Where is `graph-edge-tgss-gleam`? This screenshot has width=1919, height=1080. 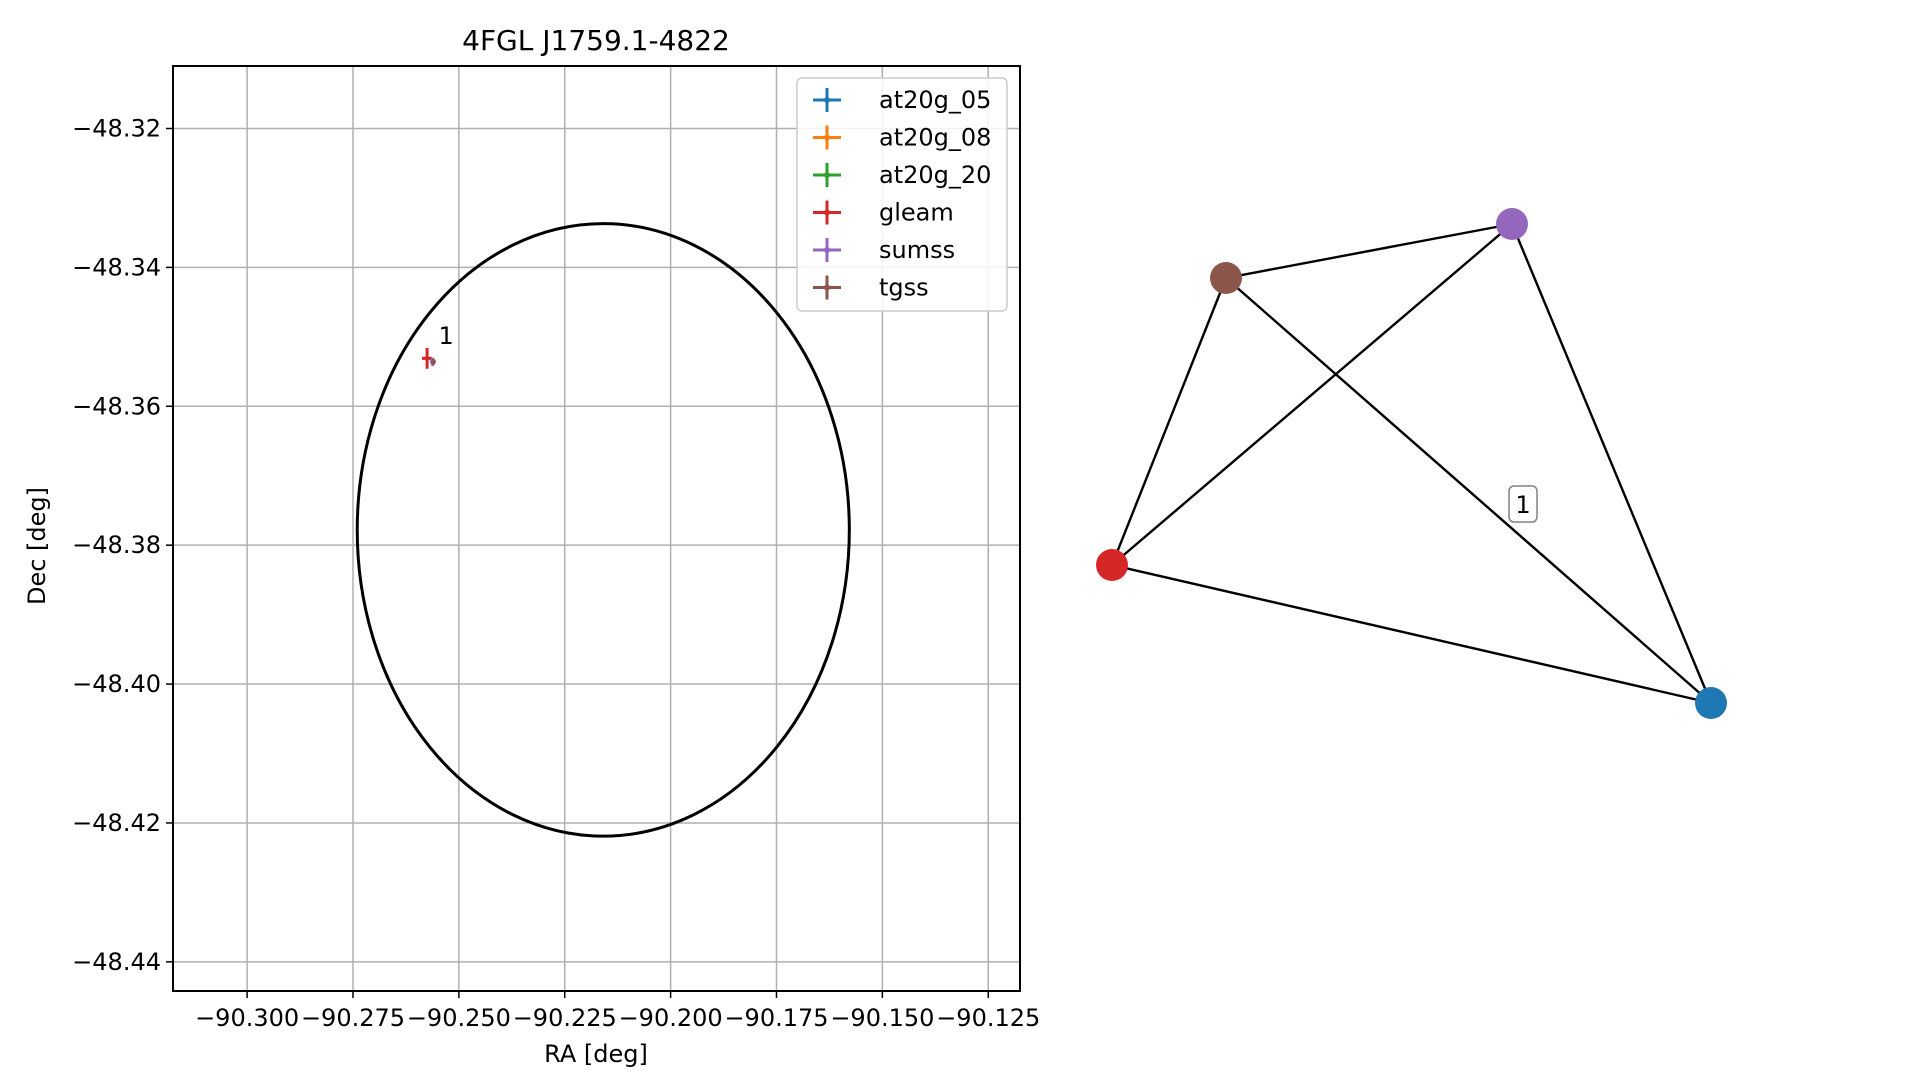 graph-edge-tgss-gleam is located at coordinates (1169, 421).